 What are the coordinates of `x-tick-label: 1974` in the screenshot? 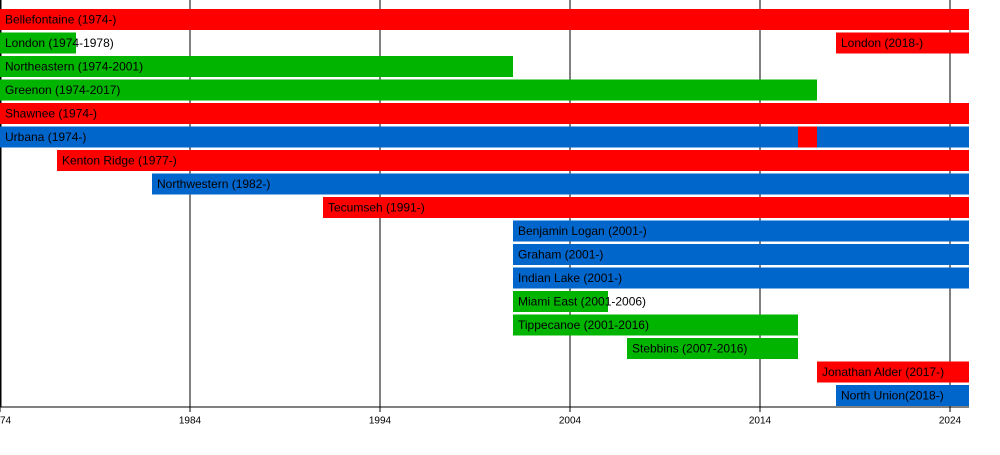 It's located at (6, 421).